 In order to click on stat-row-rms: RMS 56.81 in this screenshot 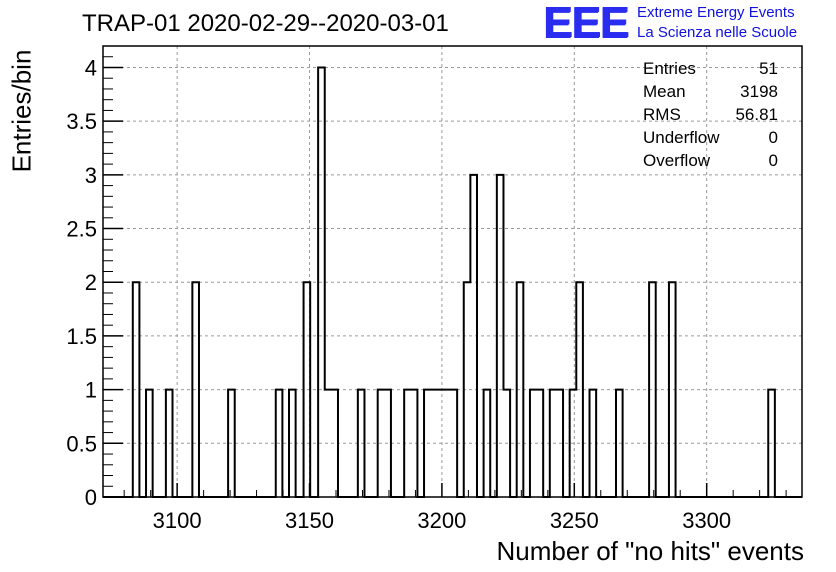, I will do `click(711, 116)`.